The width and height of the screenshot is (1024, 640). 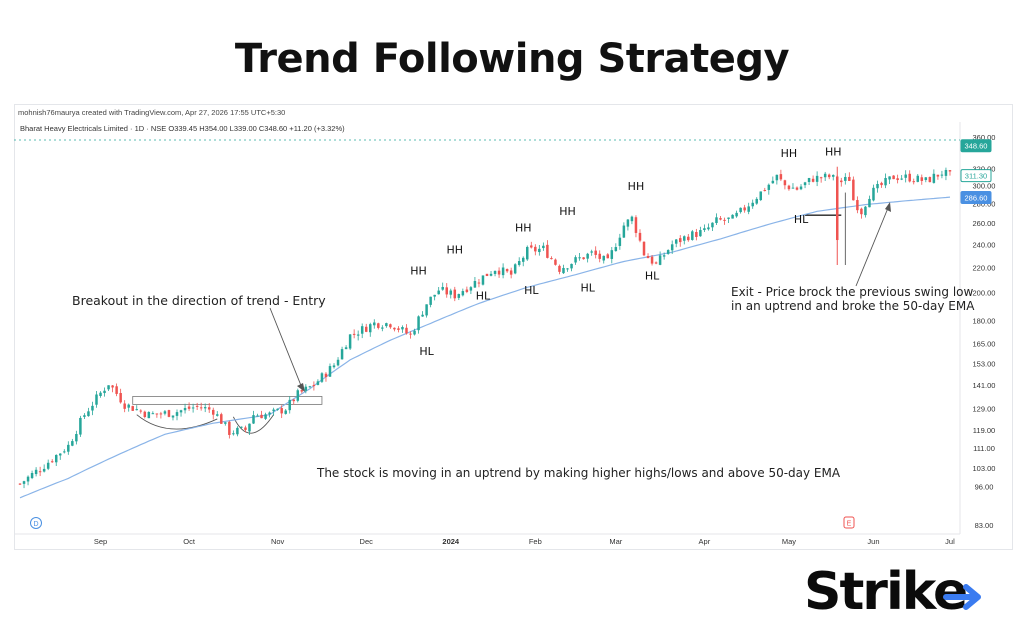 I want to click on logo-arrow-icon, so click(x=962, y=597).